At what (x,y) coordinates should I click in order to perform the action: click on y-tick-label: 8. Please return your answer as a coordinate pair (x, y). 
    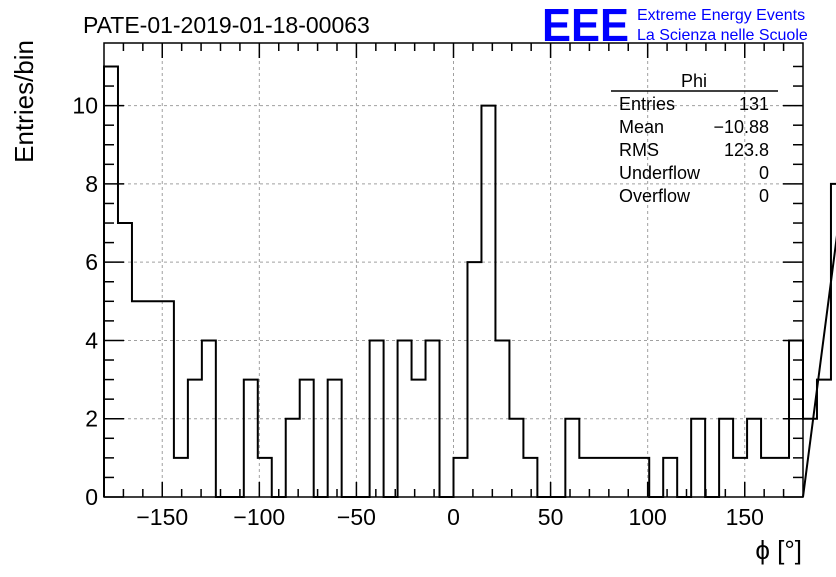
    Looking at the image, I should click on (91, 184).